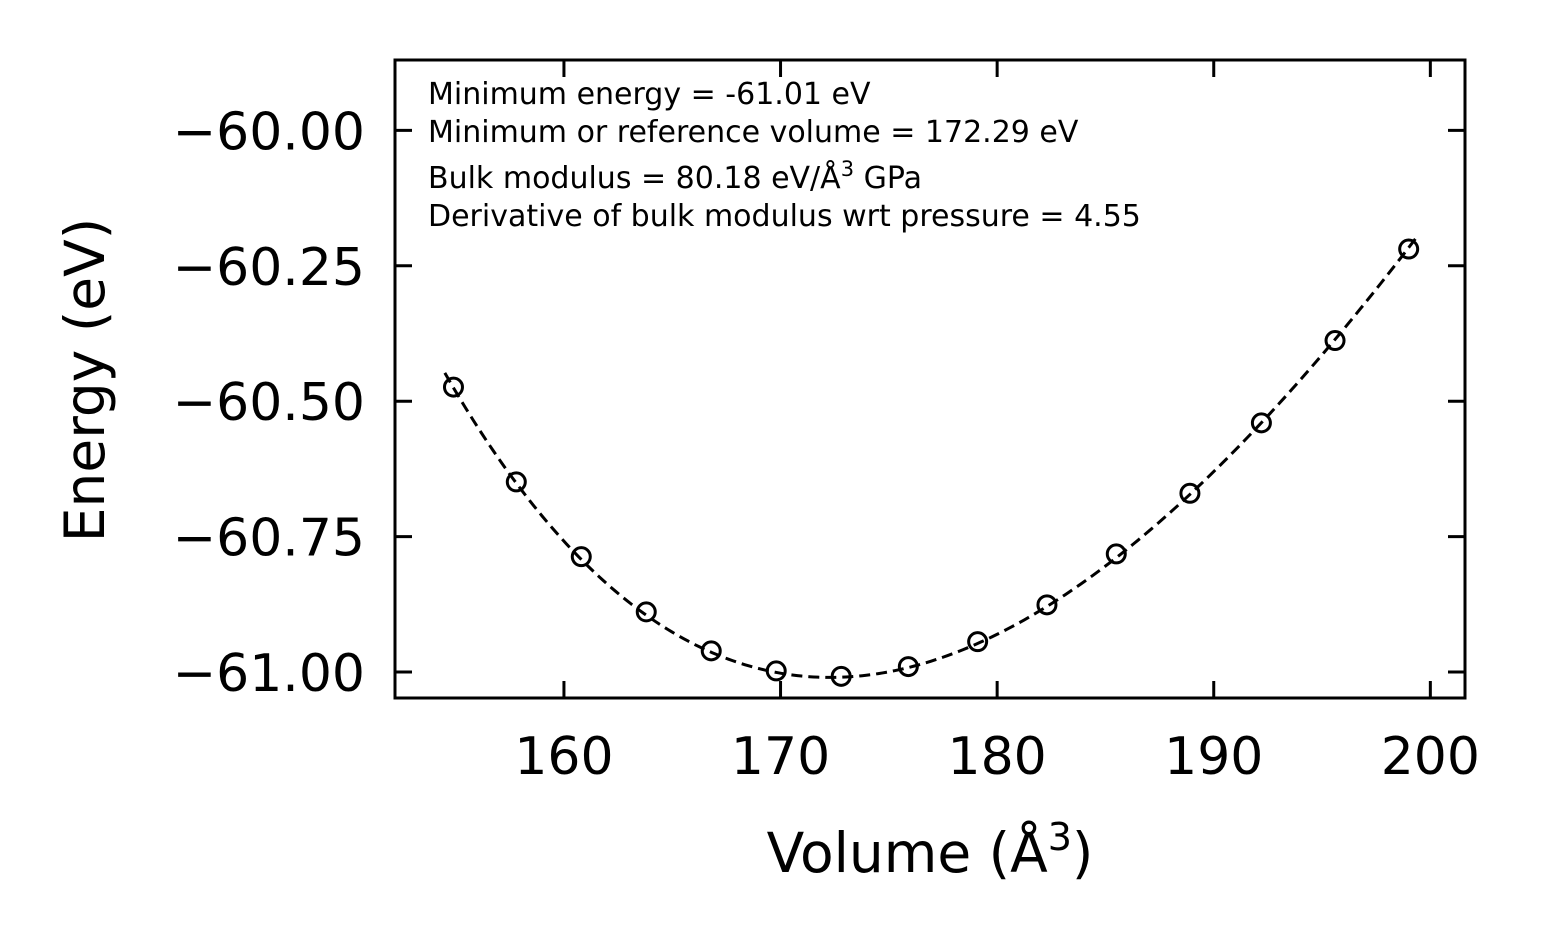  I want to click on y-tick-labels: −60.00 −60.25 −60.50 −60.75 −61.00, so click(269, 403).